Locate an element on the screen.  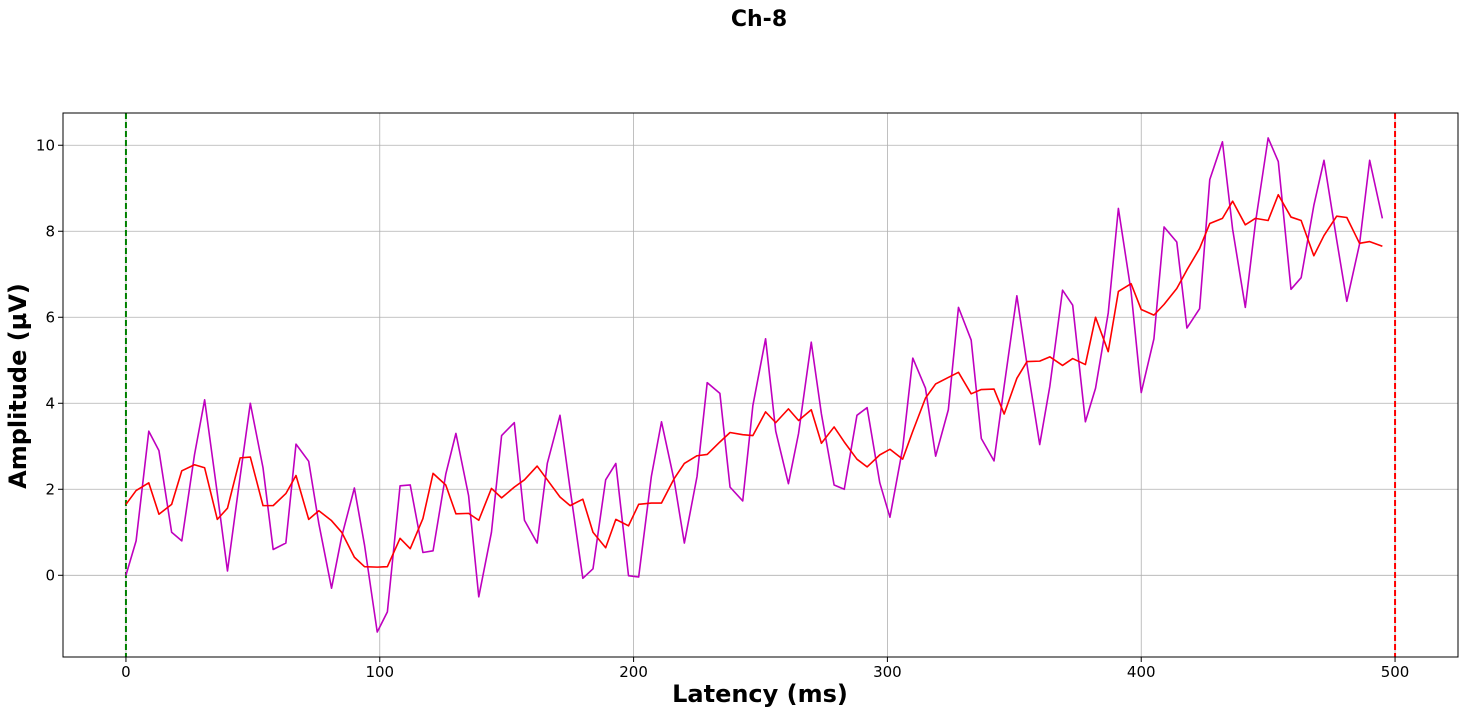
y-tick-label: 6 is located at coordinates (50, 317).